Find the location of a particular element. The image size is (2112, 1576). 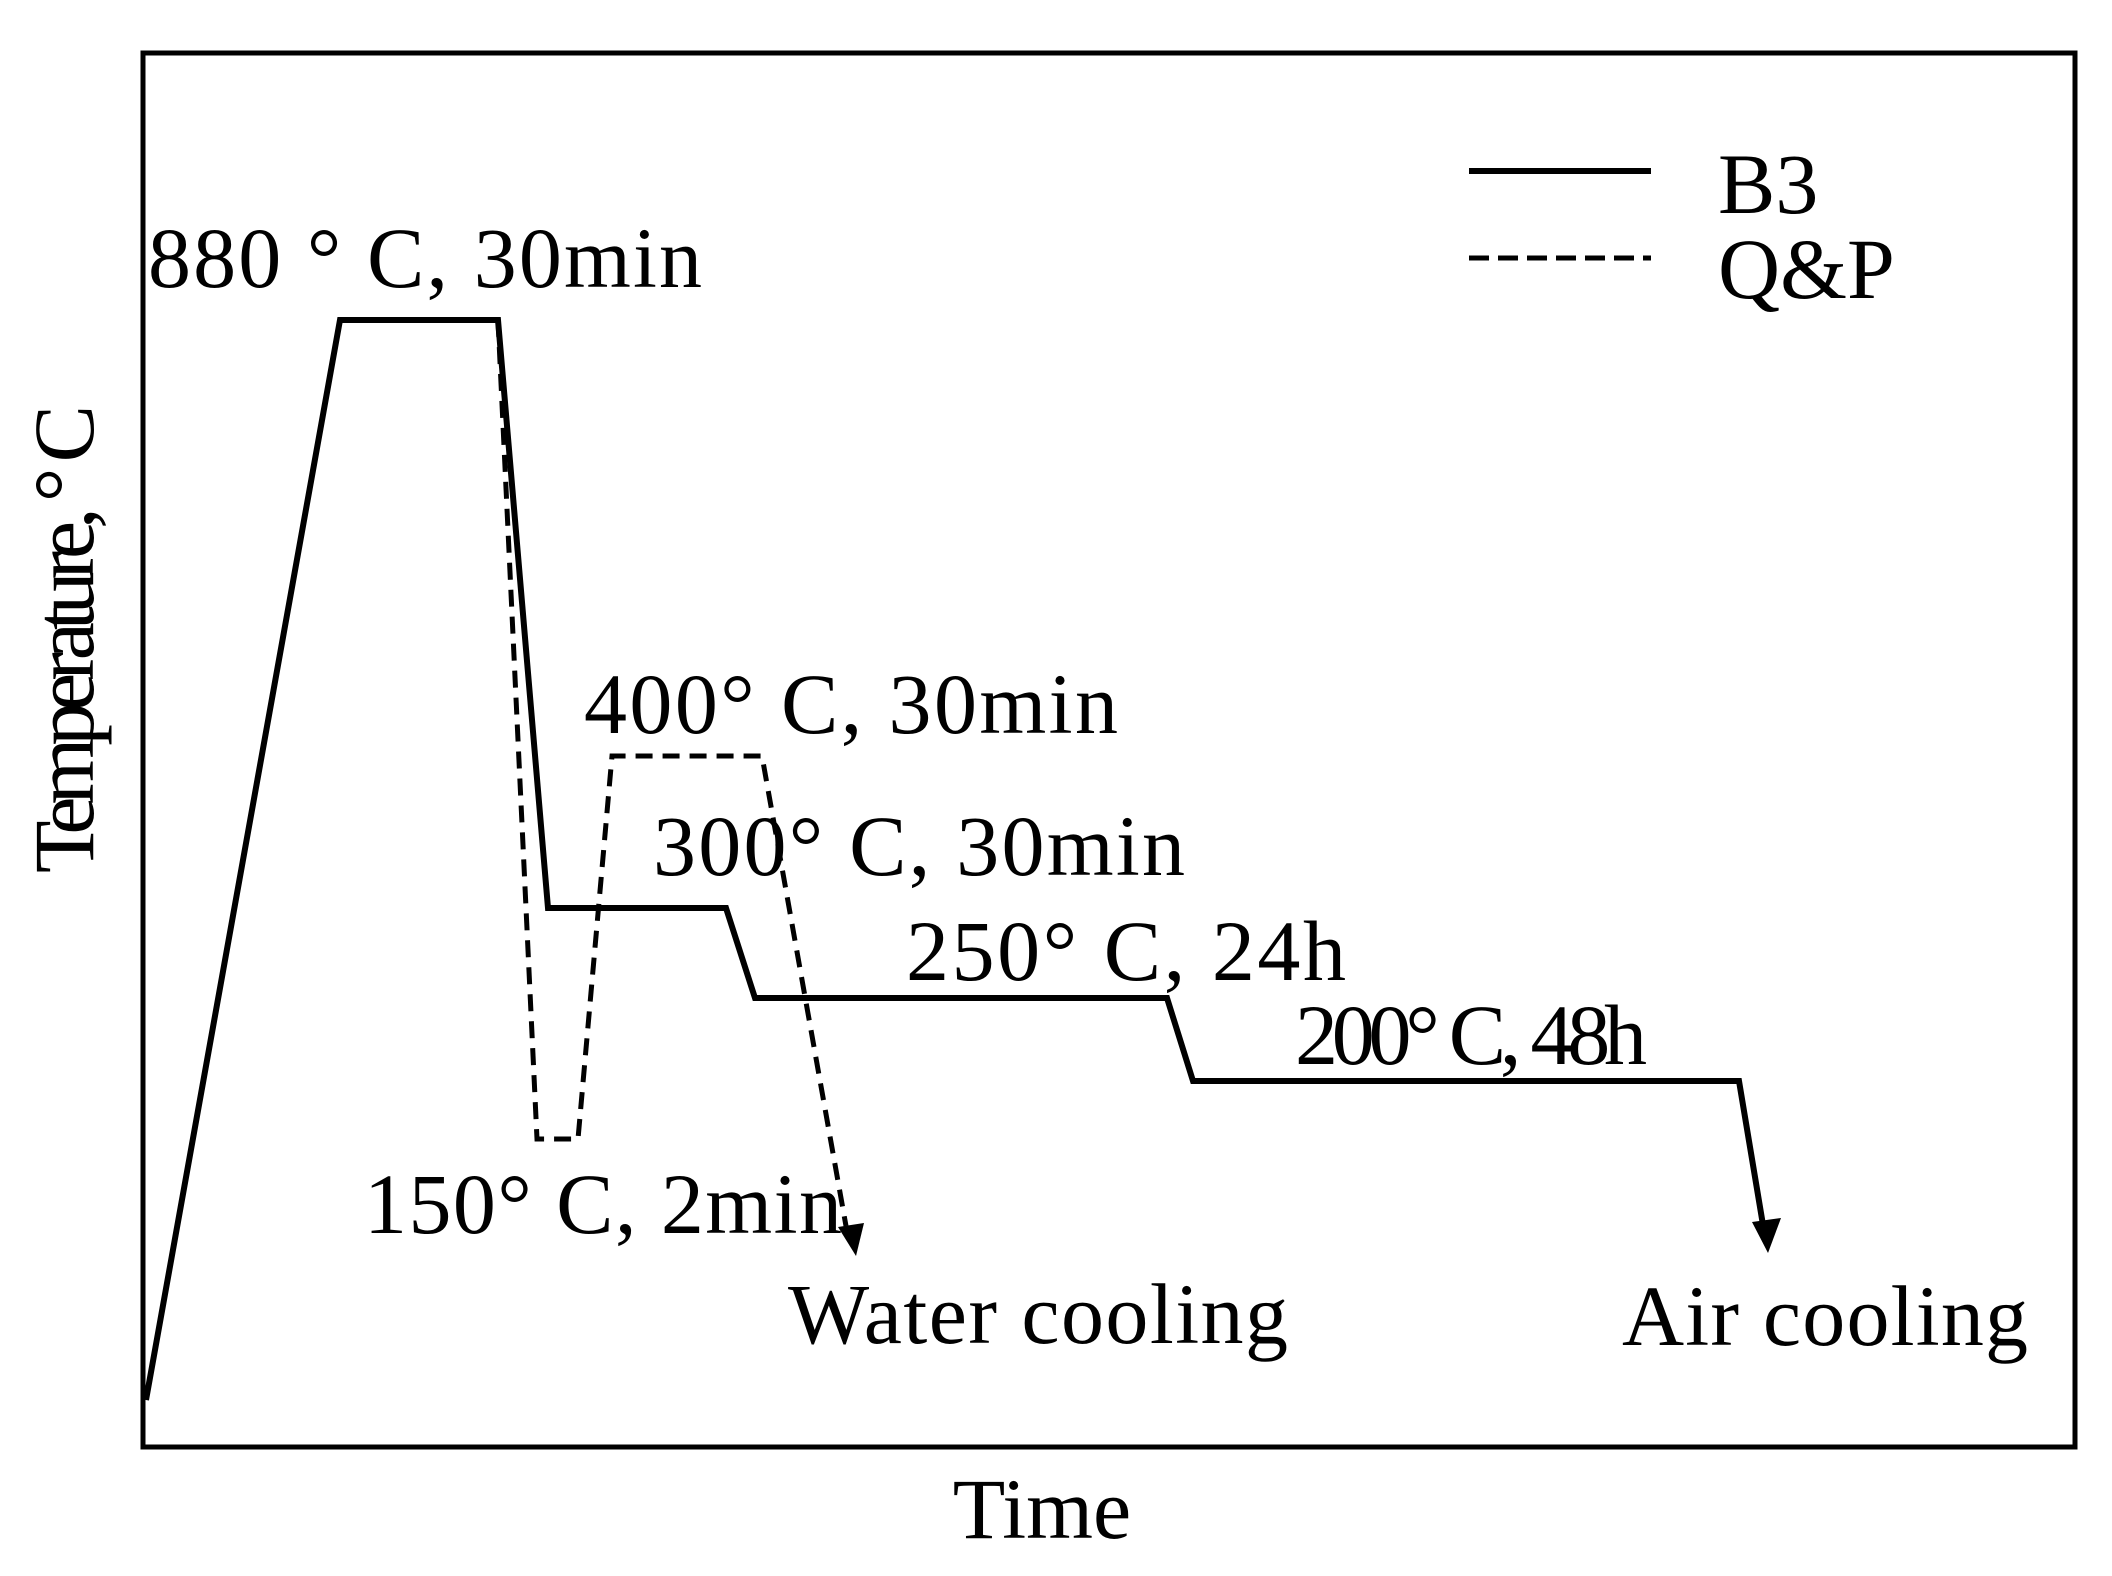

annotation-air-cooling: Air cooling is located at coordinates (1825, 1316).